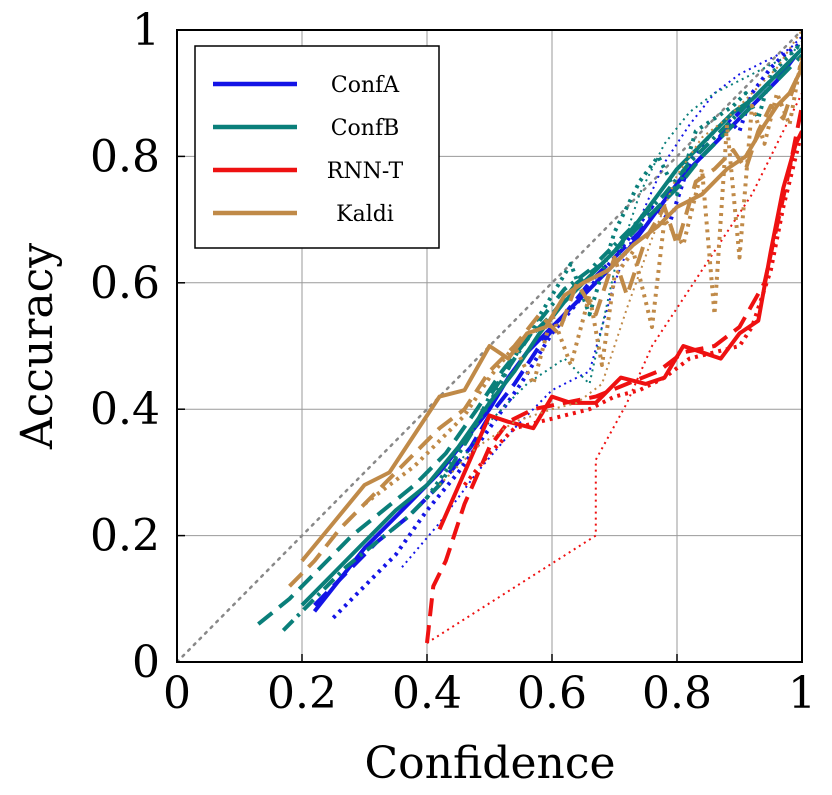 The width and height of the screenshot is (832, 795). I want to click on y-tick-label: 0.2, so click(125, 536).